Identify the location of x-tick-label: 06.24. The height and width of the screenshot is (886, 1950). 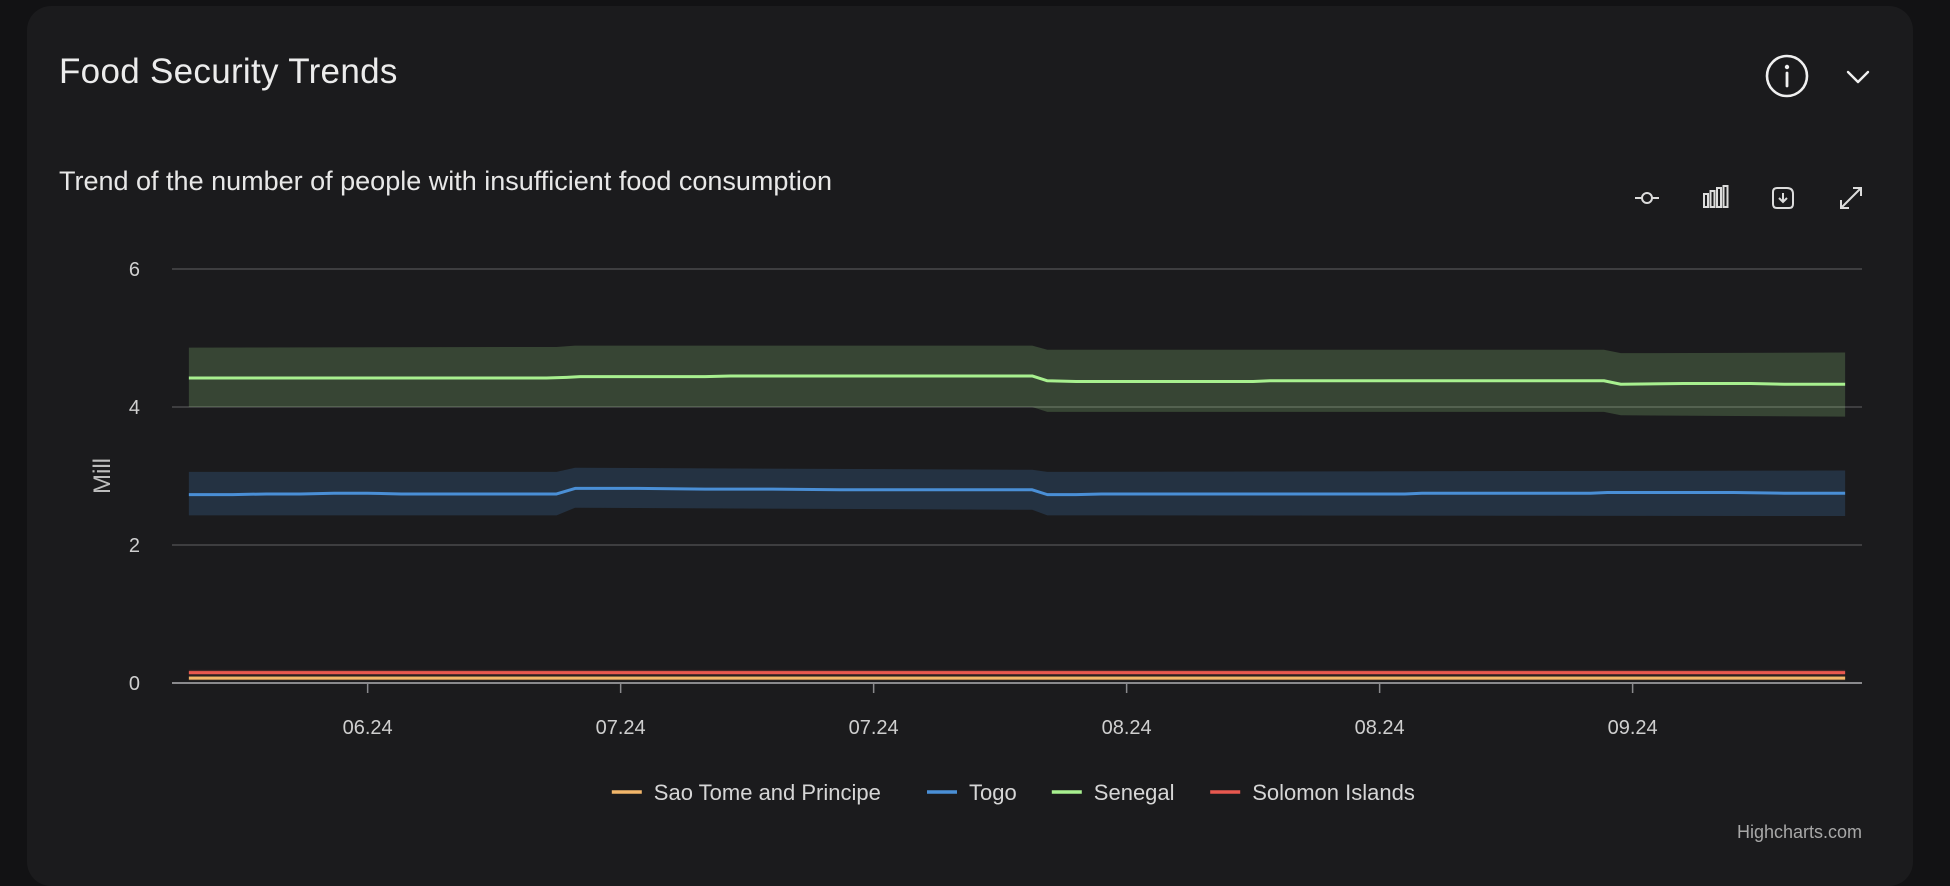
(368, 728).